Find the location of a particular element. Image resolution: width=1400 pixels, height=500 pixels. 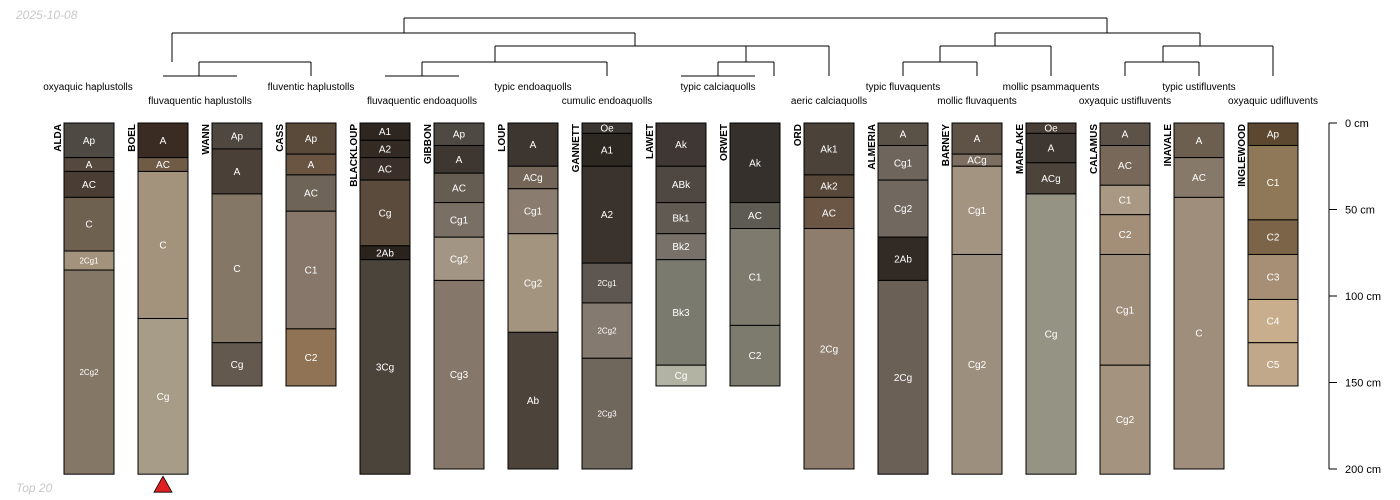

footer-caption: Top 20 is located at coordinates (34, 488).